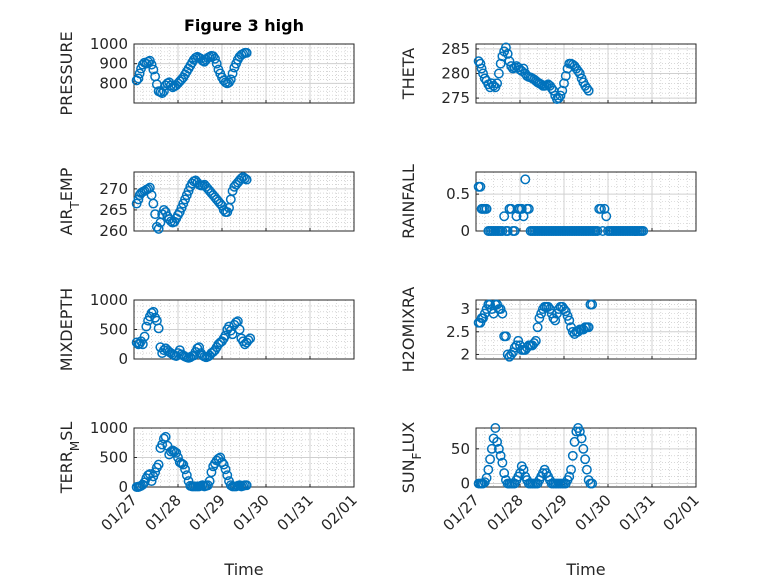 The height and width of the screenshot is (583, 778). I want to click on y-axis-label: AIRTEMP, so click(69, 201).